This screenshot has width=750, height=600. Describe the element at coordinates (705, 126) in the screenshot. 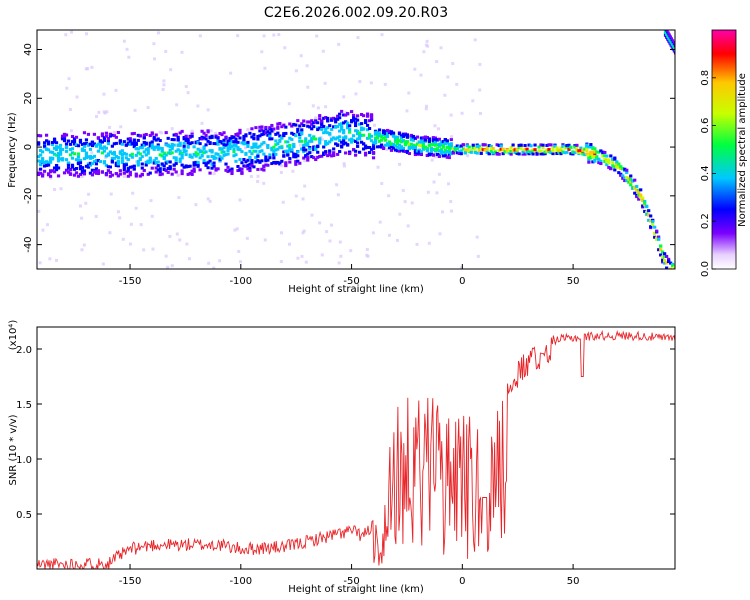

I see `colorbar-tick-label: 0.6` at that location.